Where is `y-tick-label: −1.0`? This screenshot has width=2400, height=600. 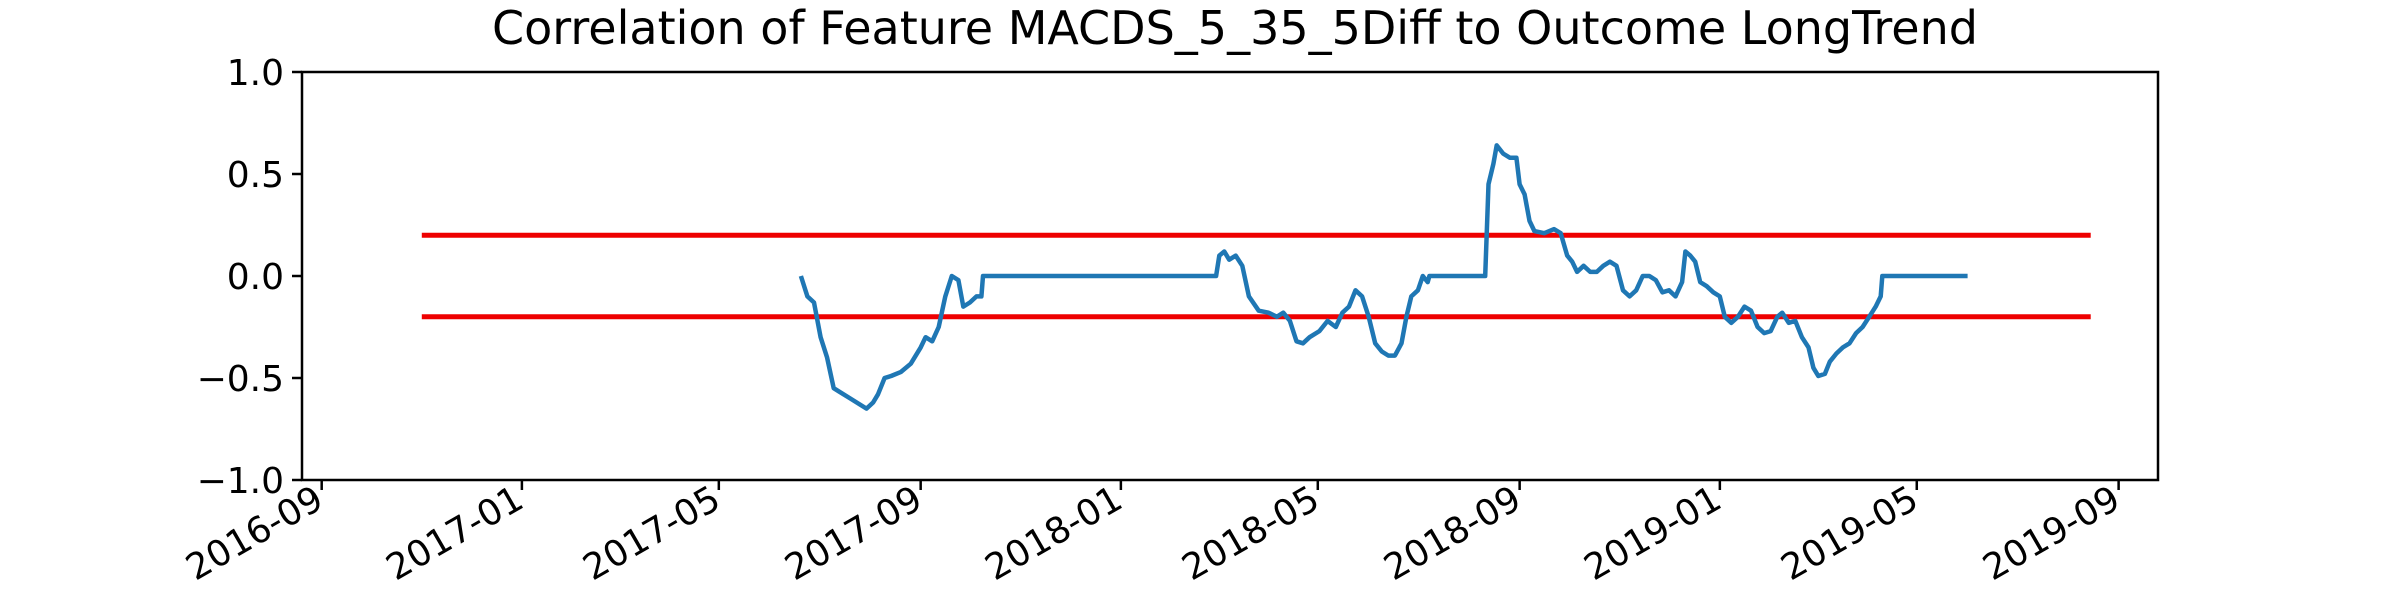 y-tick-label: −1.0 is located at coordinates (240, 481).